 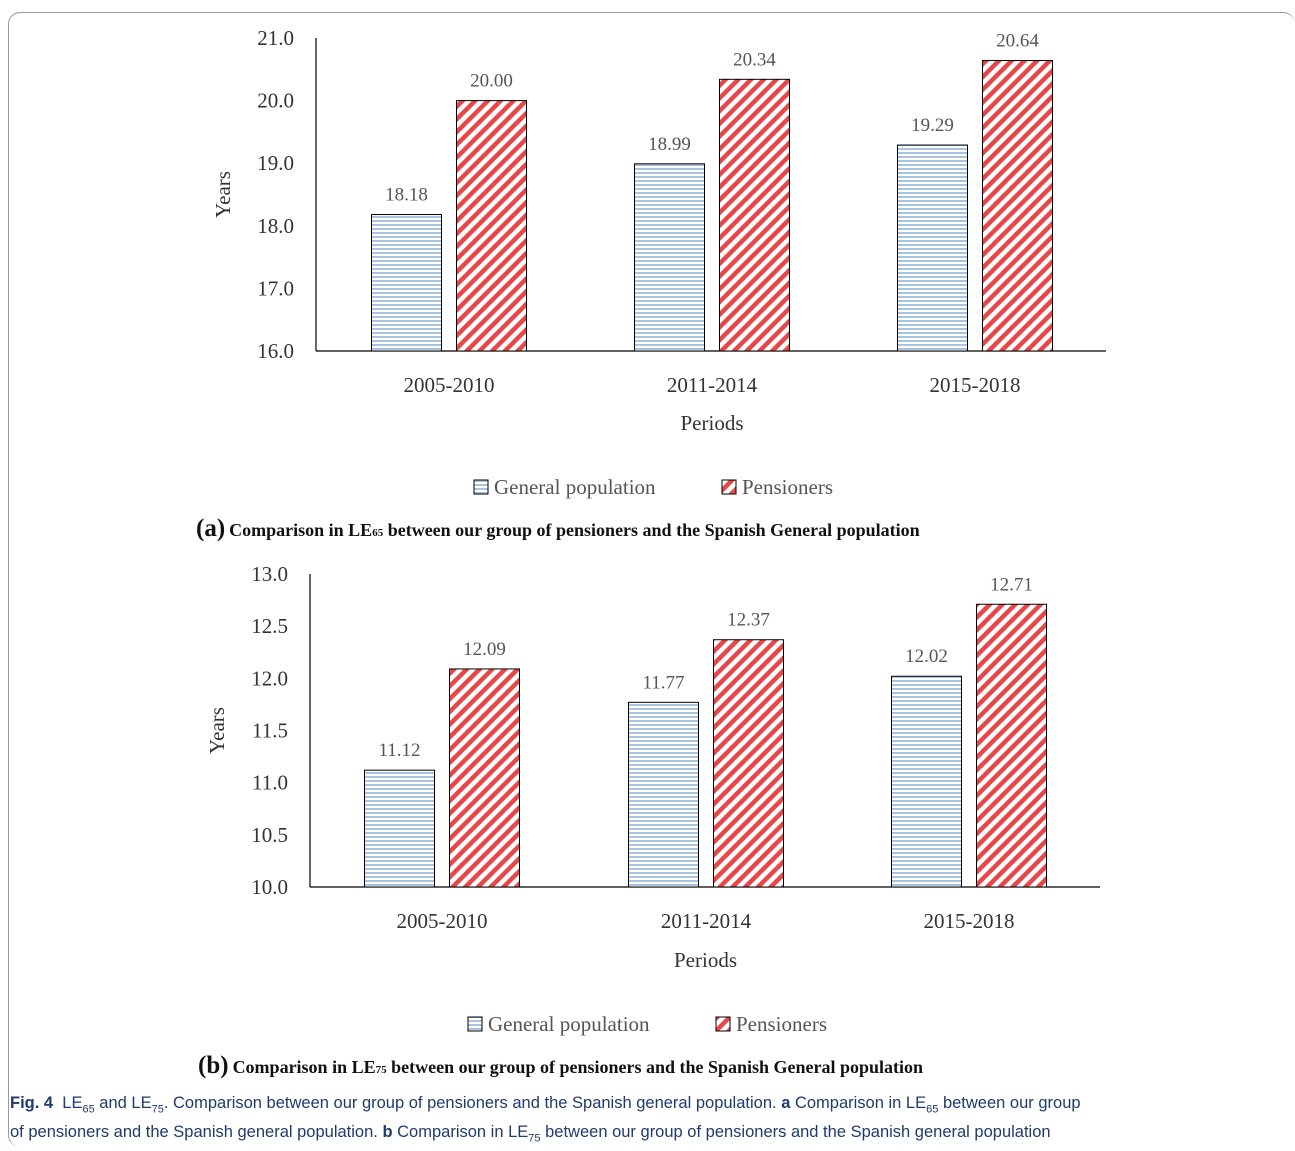 I want to click on c0-y-axis-label: Years, so click(x=223, y=194).